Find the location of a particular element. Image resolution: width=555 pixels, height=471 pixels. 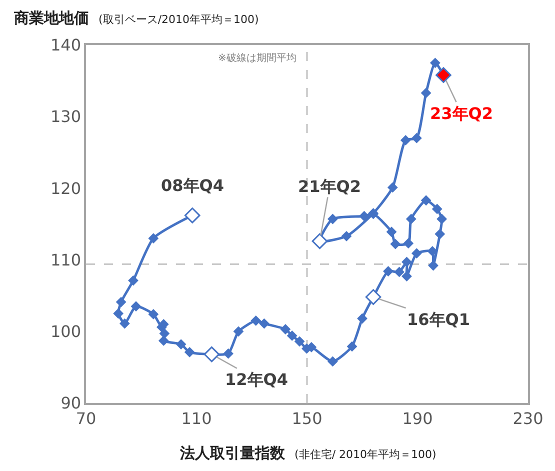

annotation: 21年Q2 is located at coordinates (329, 186).